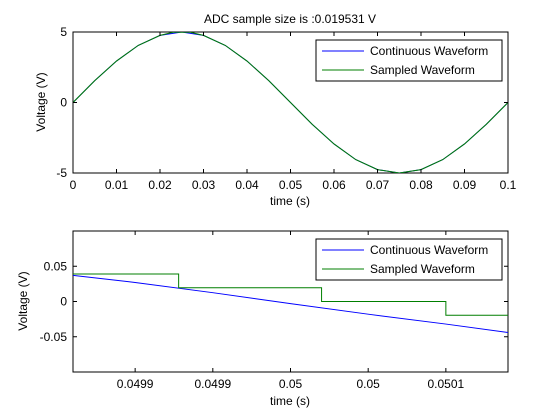 The image size is (560, 420). Describe the element at coordinates (422, 269) in the screenshot. I see `bottom-legend-label-sampled: Sampled Waveform` at that location.